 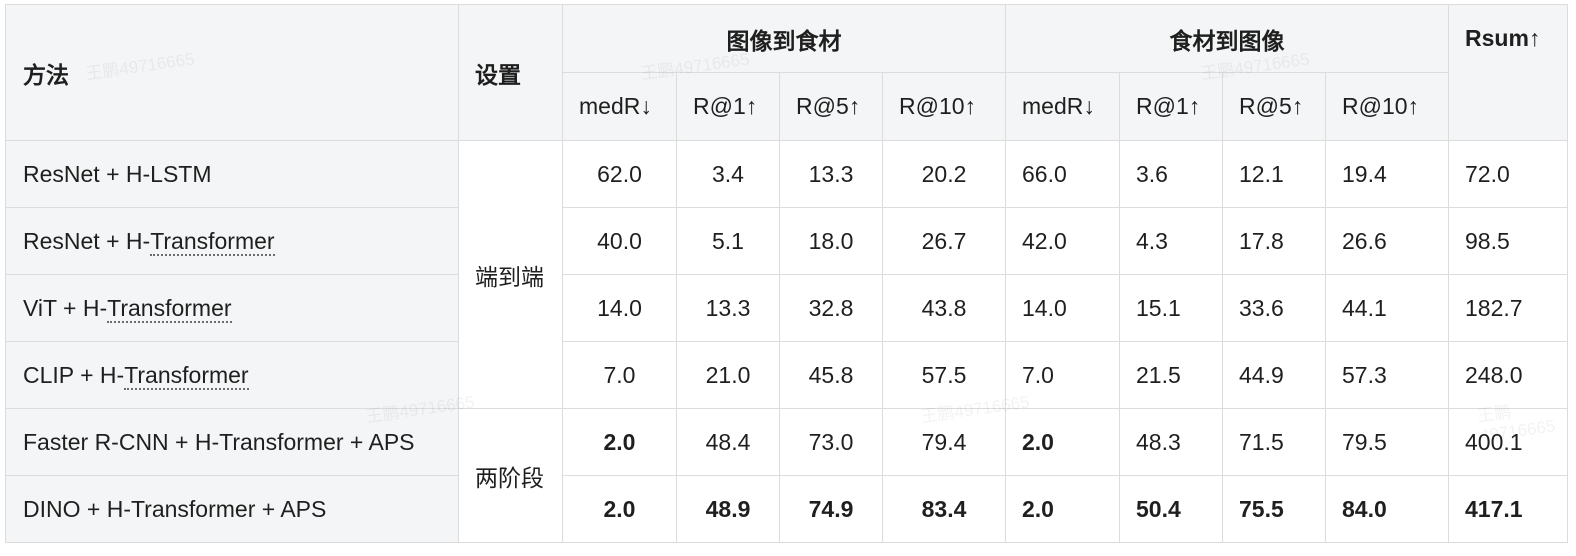 I want to click on value-cell: 21.5, so click(x=1171, y=375).